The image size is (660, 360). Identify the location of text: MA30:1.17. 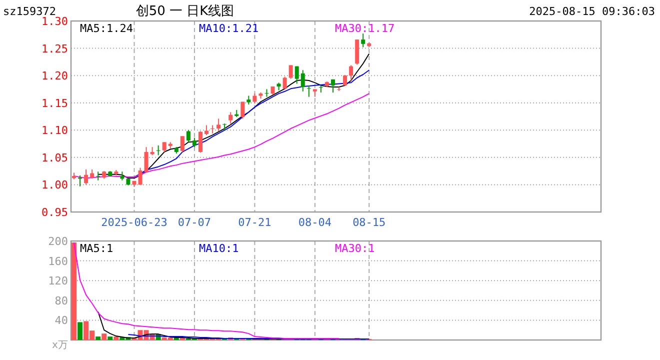
(365, 28).